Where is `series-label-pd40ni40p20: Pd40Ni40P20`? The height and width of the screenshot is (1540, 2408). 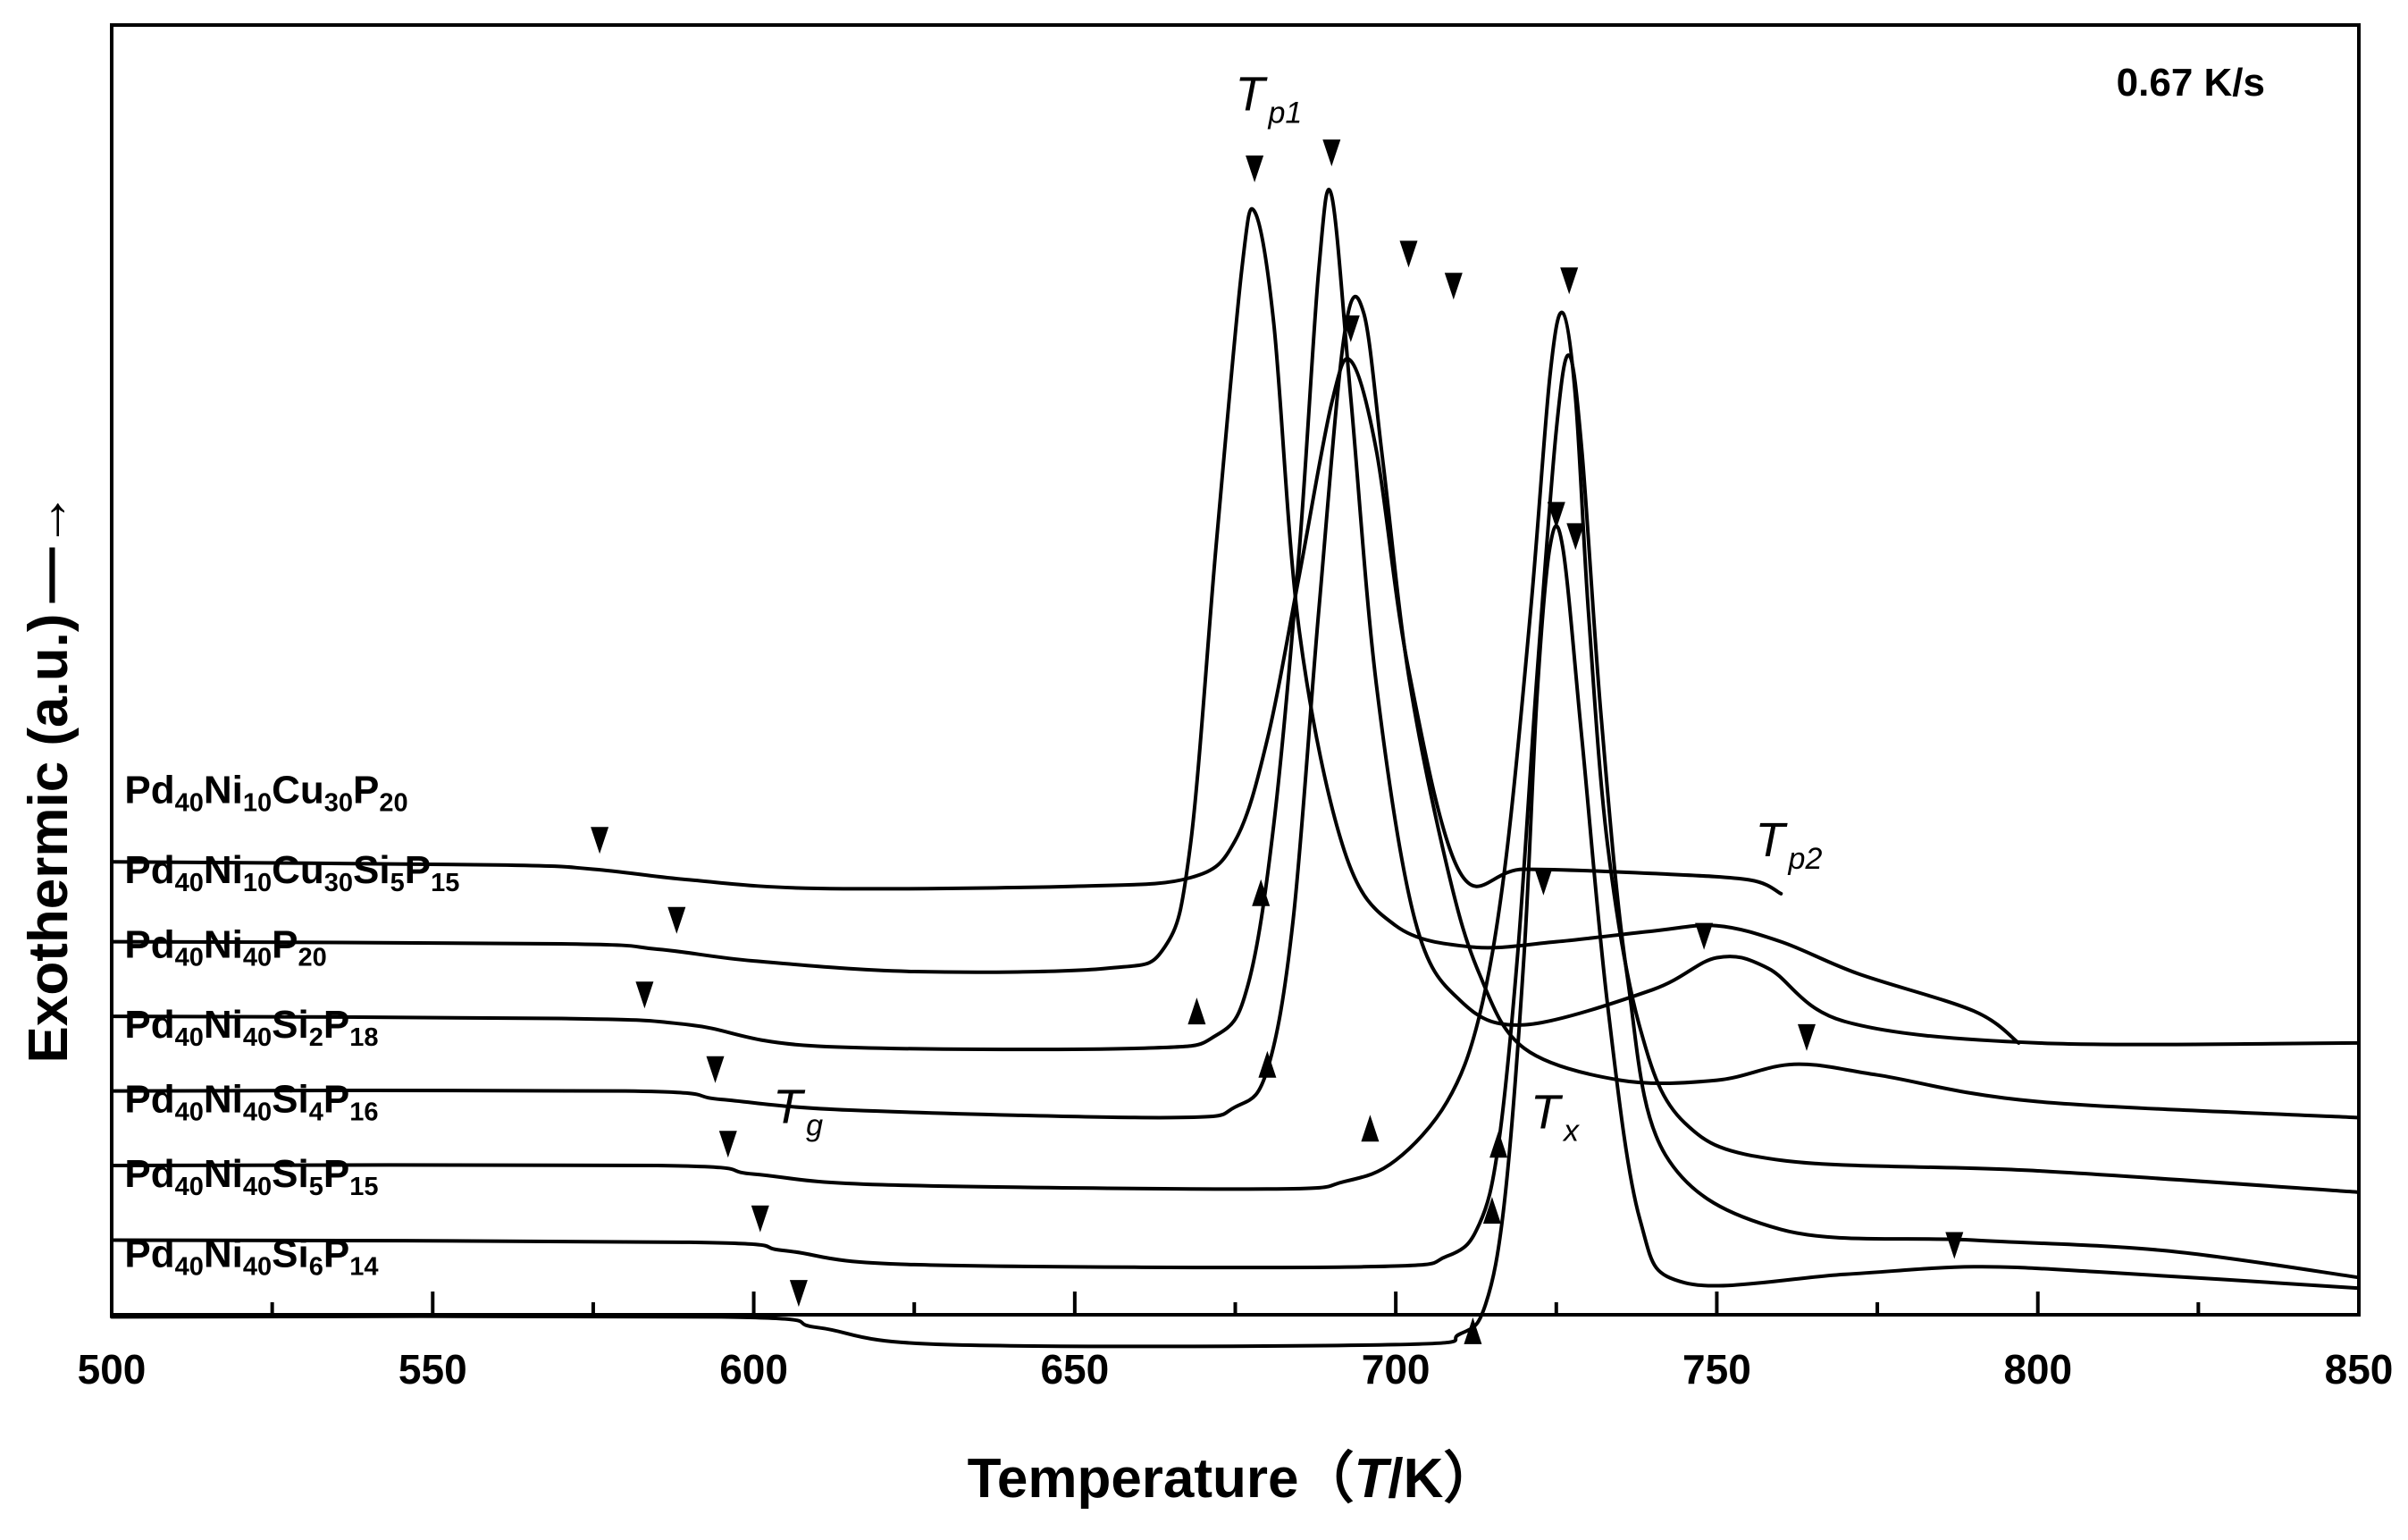
series-label-pd40ni40p20: Pd40Ni40P20 is located at coordinates (225, 947).